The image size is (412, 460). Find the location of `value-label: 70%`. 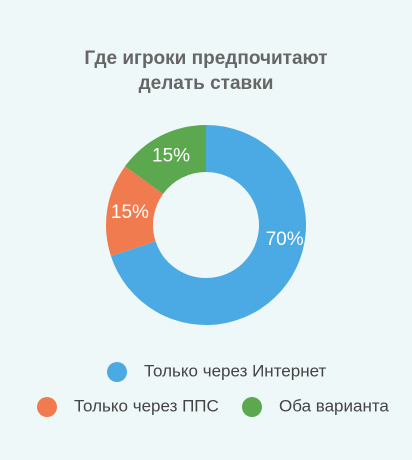

value-label: 70% is located at coordinates (285, 239).